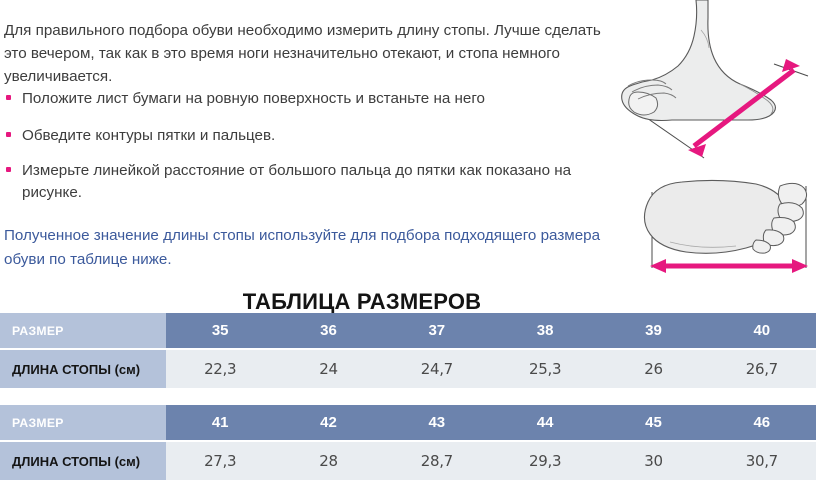 This screenshot has width=816, height=482. Describe the element at coordinates (220, 369) in the screenshot. I see `table-cell-length: 22,3` at that location.